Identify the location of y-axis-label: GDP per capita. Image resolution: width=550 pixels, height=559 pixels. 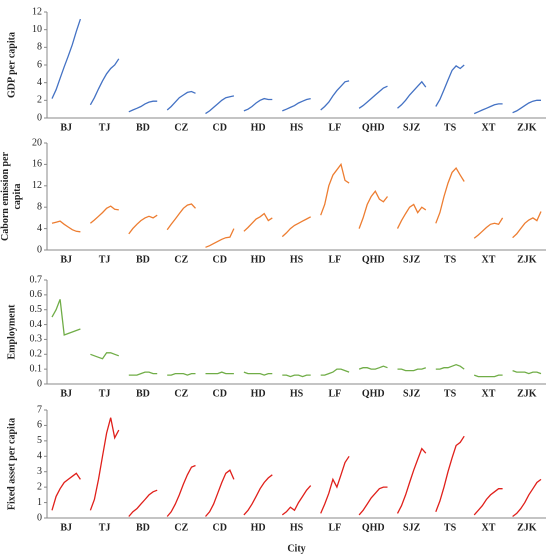
(11, 65).